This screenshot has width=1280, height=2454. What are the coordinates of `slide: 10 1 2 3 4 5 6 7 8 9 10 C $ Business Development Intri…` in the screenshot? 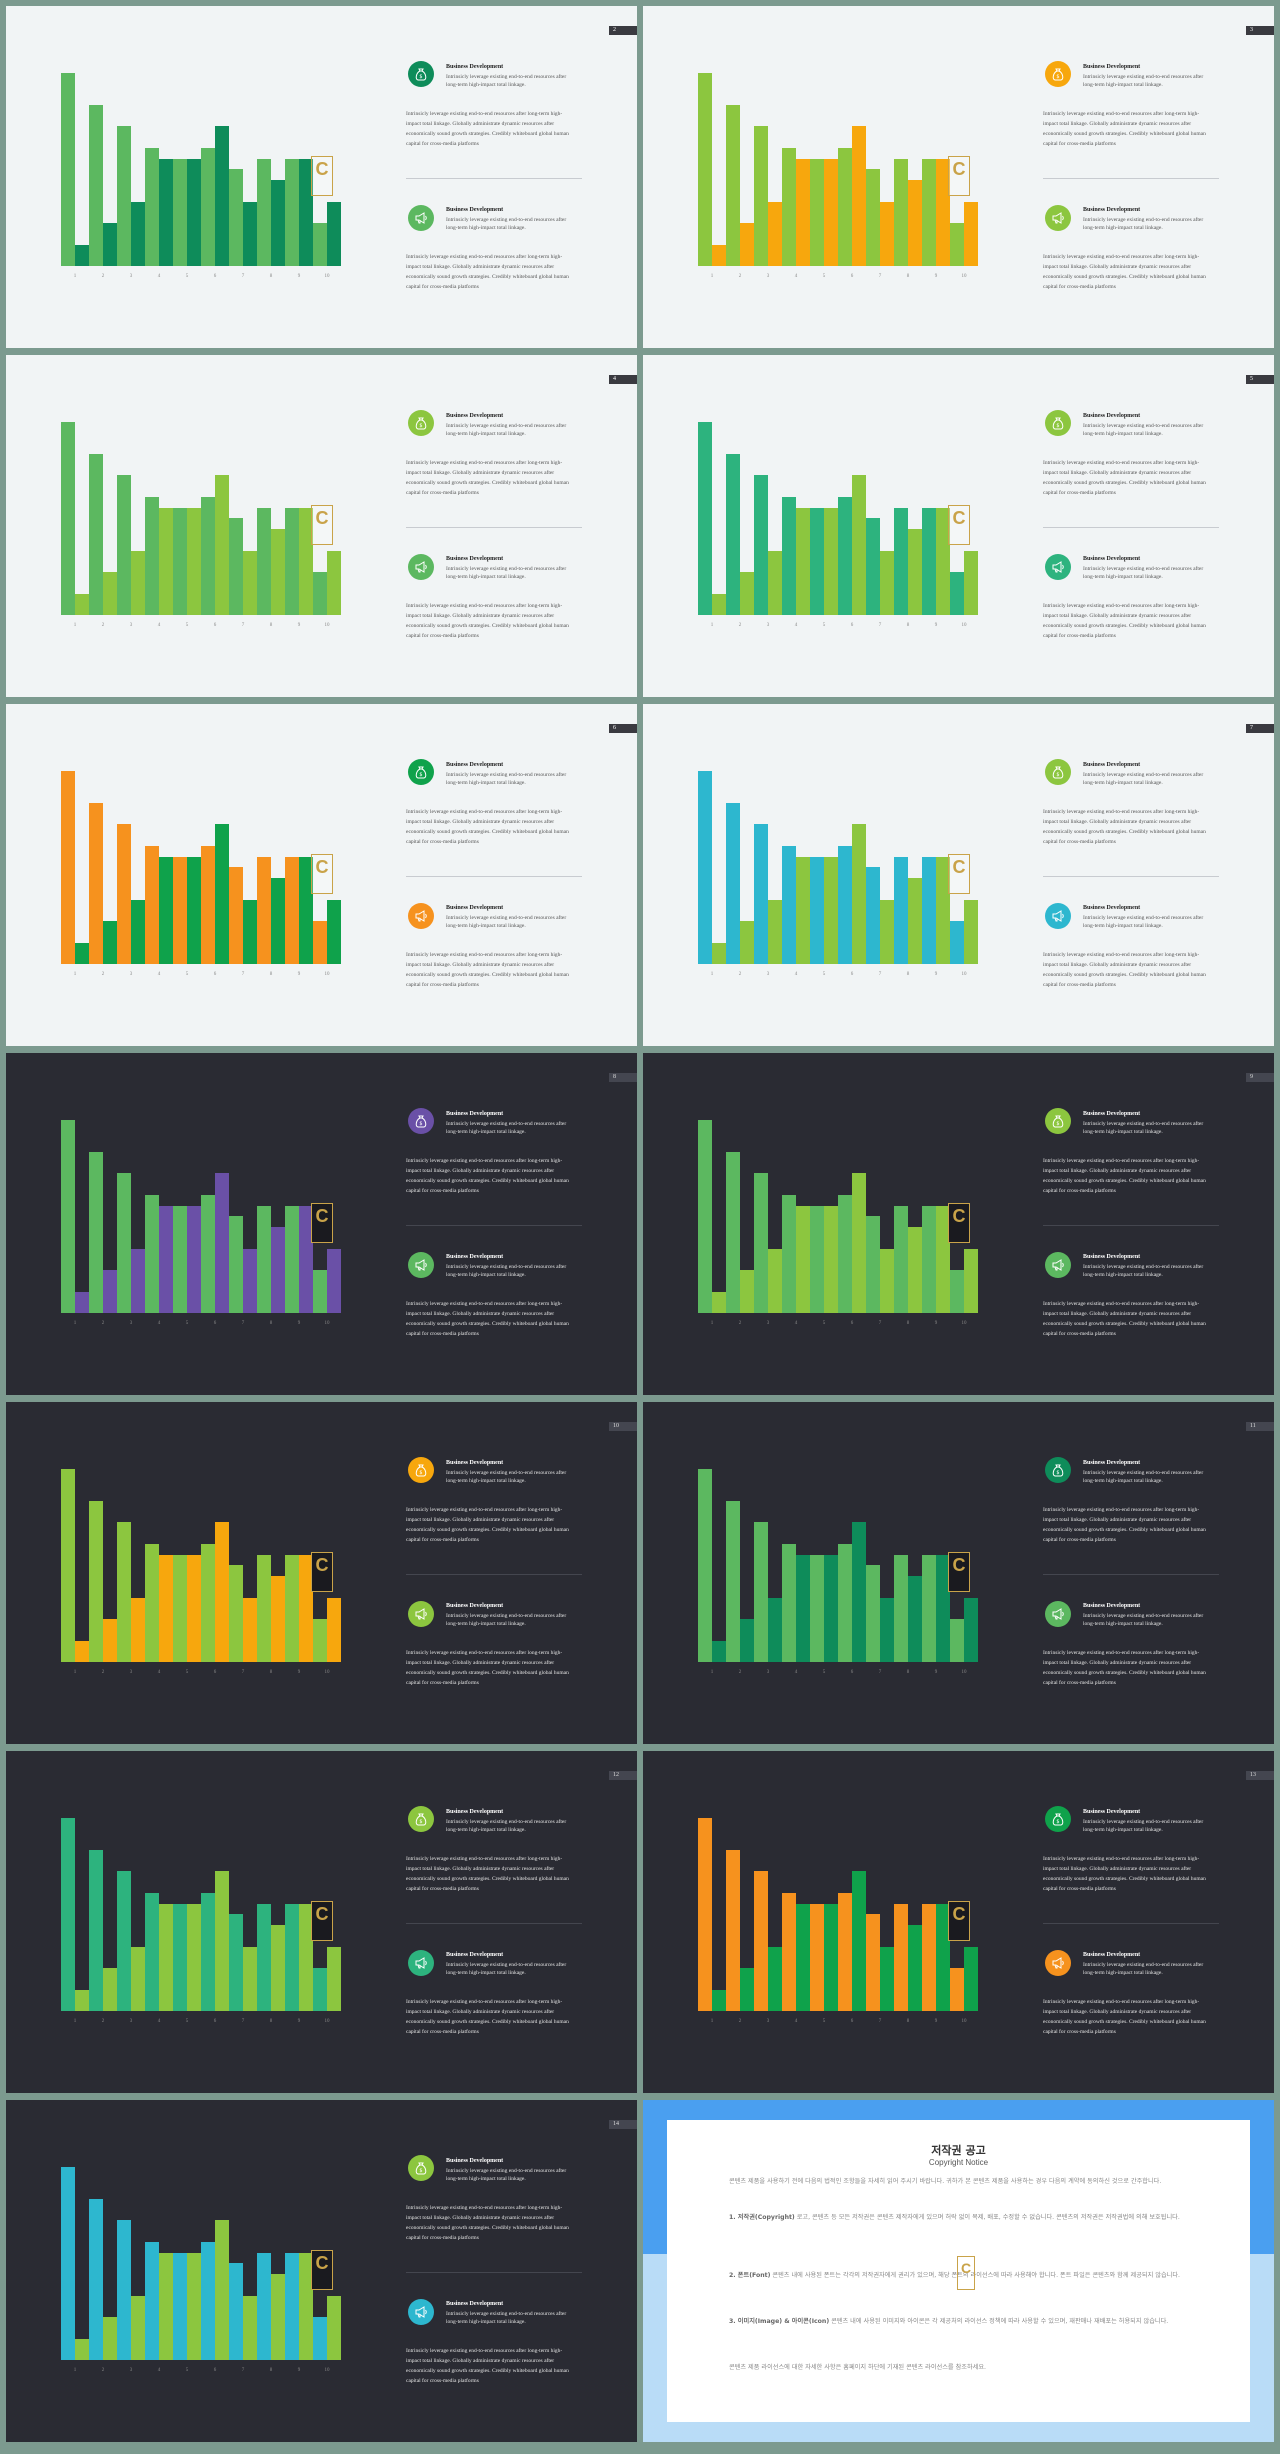 It's located at (321, 1573).